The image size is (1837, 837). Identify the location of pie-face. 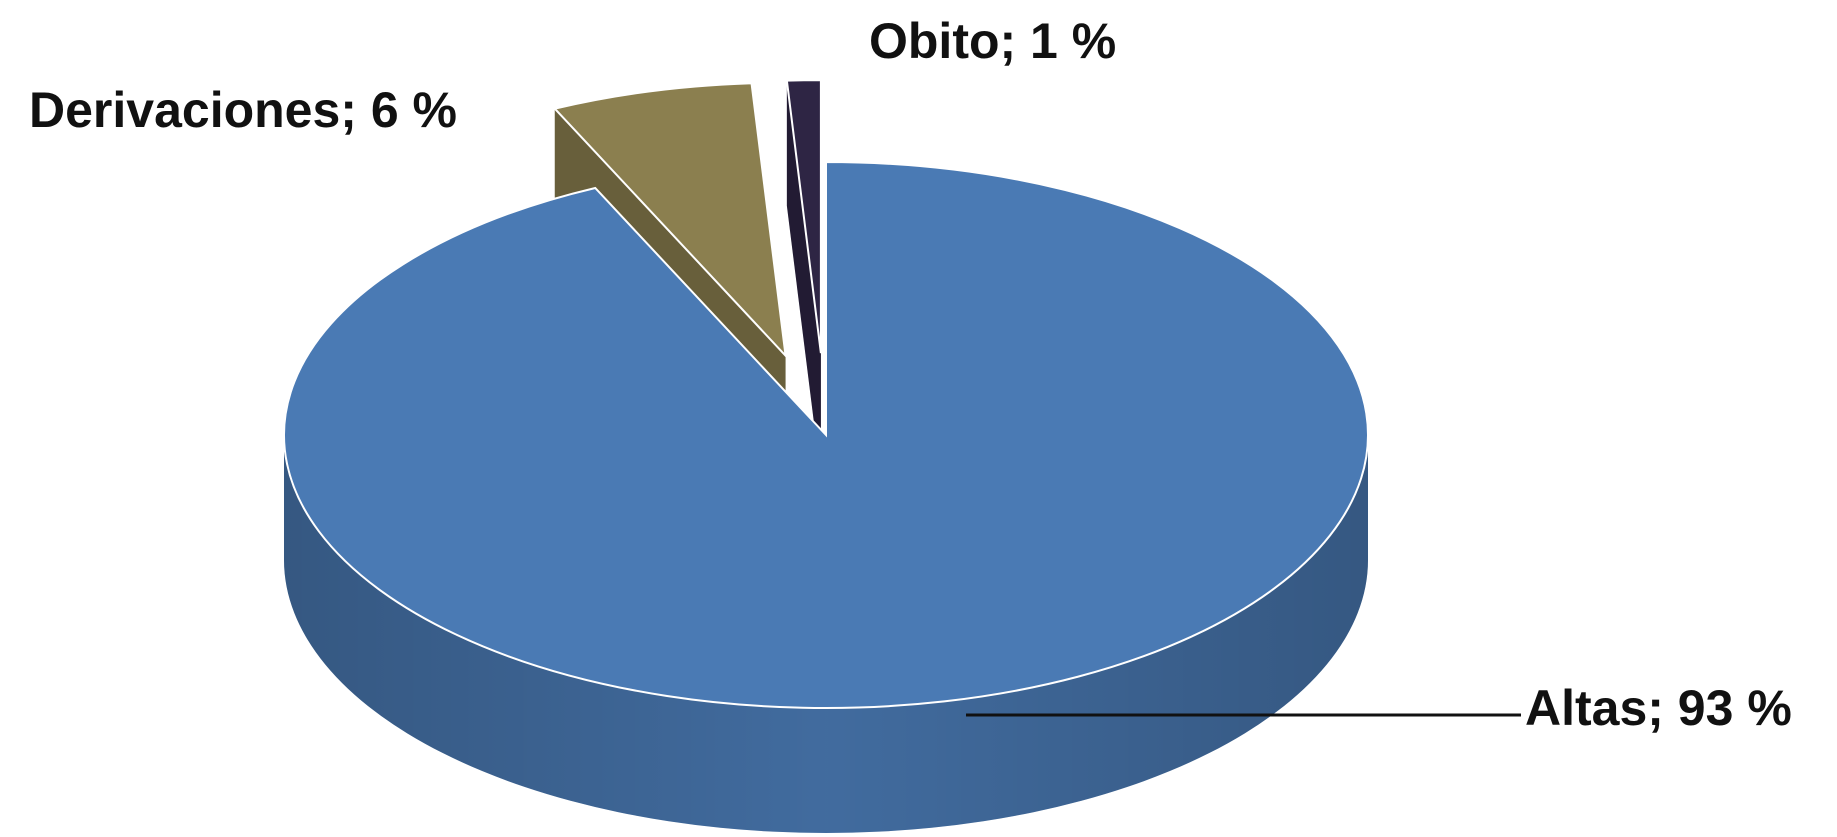
(803, 279).